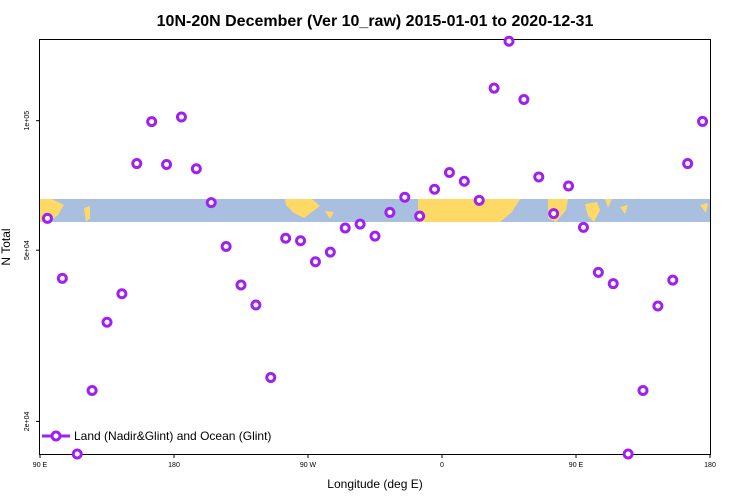 Image resolution: width=750 pixels, height=500 pixels. What do you see at coordinates (27, 421) in the screenshot?
I see `y-tick-label: 2e+04` at bounding box center [27, 421].